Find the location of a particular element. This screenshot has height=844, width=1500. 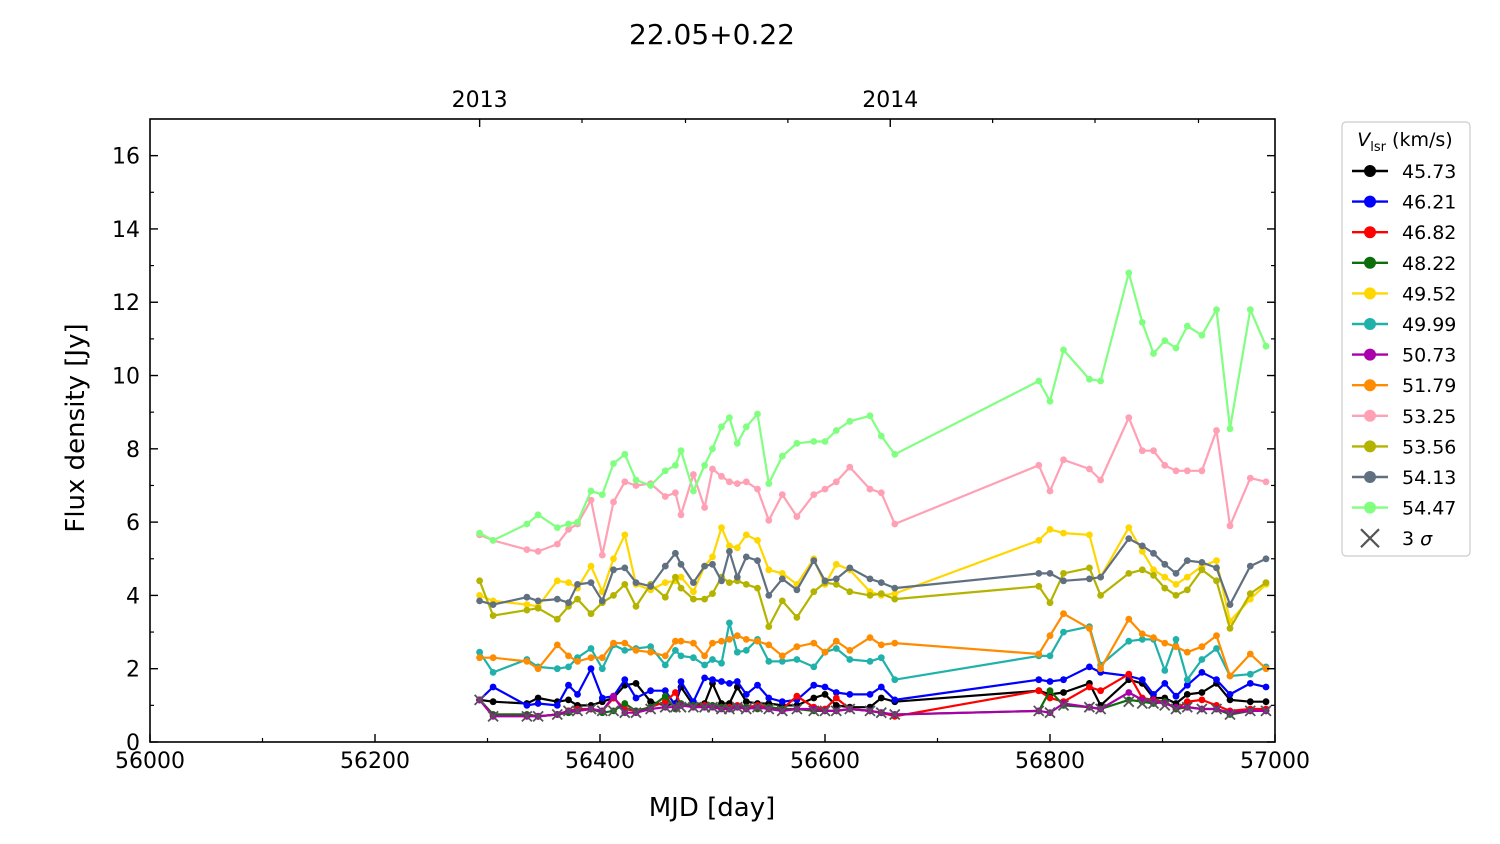

legend-marker-54.47 is located at coordinates (1370, 507).